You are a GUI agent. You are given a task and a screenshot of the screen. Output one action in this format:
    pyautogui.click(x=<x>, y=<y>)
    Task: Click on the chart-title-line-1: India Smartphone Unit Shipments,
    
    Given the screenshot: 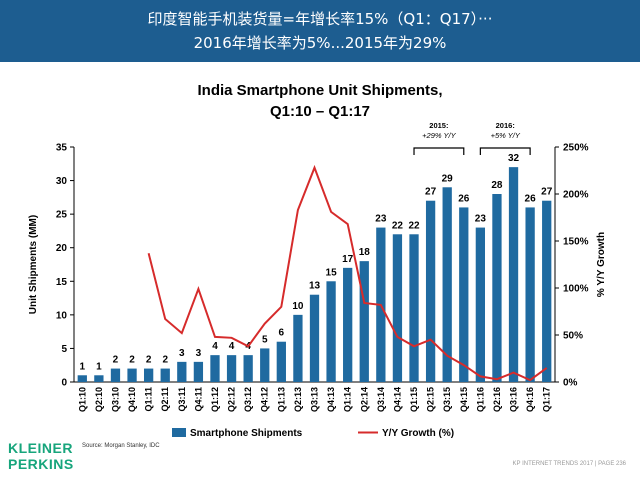 What is the action you would take?
    pyautogui.click(x=319, y=90)
    